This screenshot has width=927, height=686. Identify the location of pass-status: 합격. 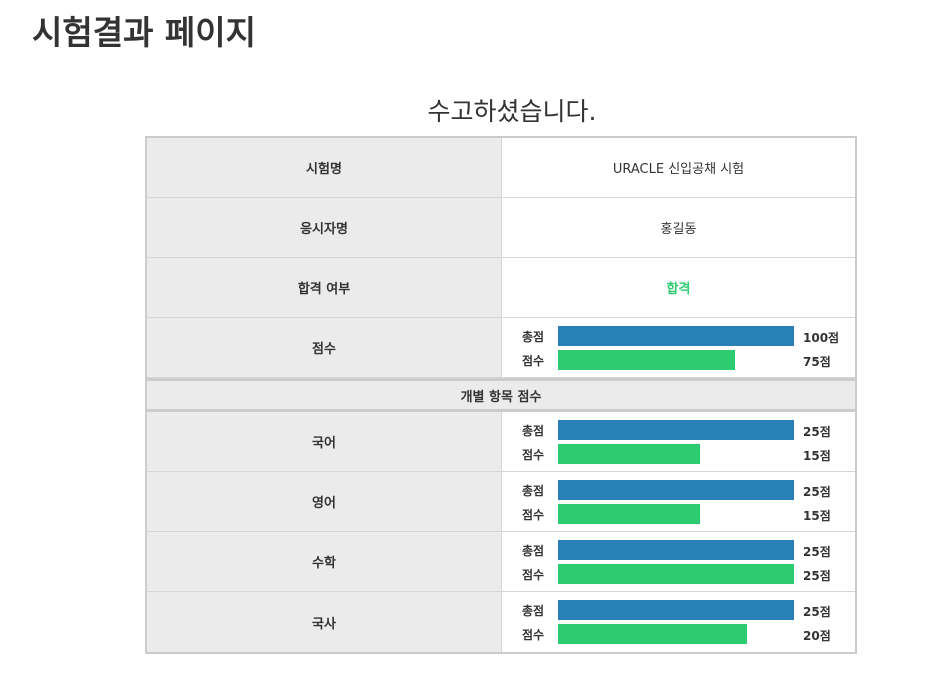
(678, 289).